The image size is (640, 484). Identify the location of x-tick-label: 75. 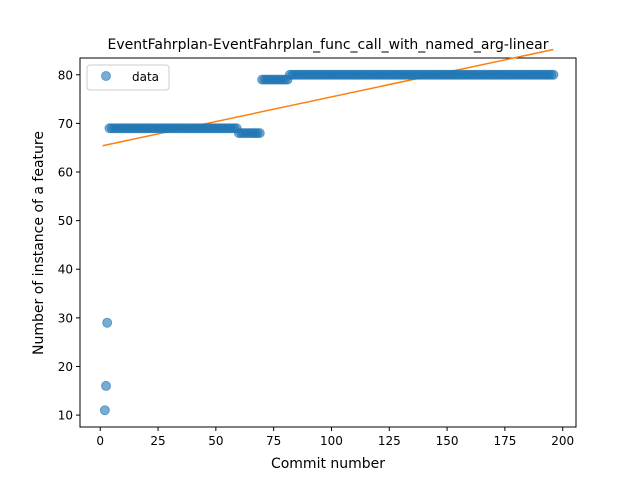
(273, 441).